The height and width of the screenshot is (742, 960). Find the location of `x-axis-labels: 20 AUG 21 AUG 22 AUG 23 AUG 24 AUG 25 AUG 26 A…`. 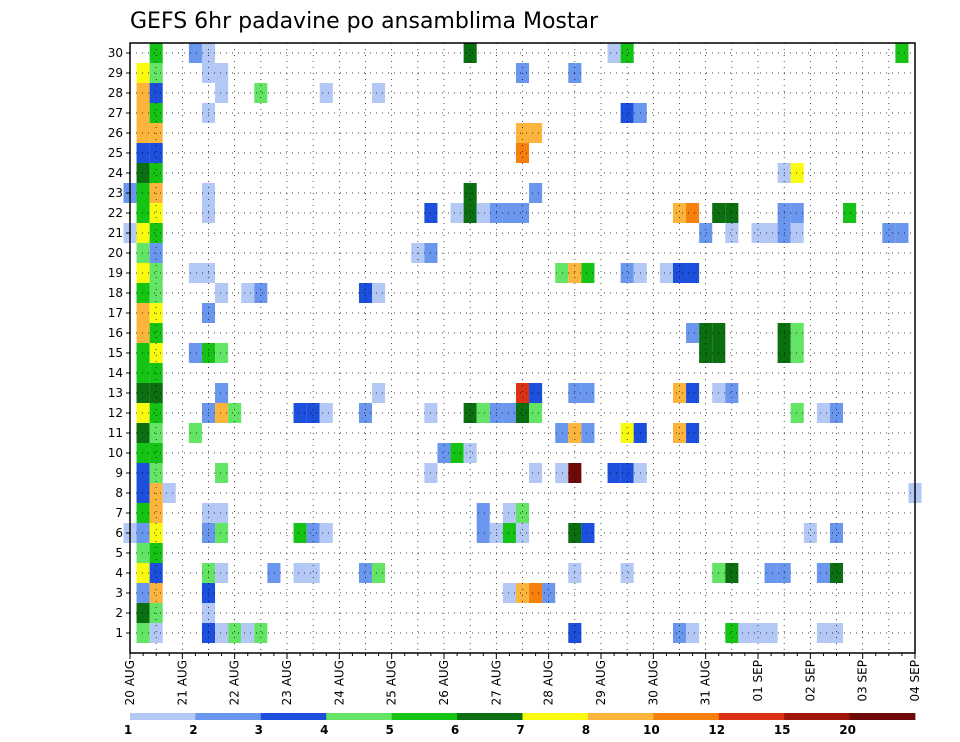

x-axis-labels: 20 AUG 21 AUG 22 AUG 23 AUG 24 AUG 25 AUG 26 A… is located at coordinates (522, 679).